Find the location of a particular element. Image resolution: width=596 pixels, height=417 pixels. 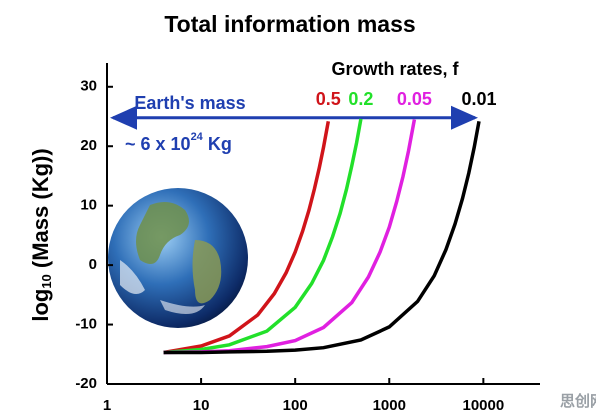

y-label-rest: (Mass (Kg)) is located at coordinates (40, 211).